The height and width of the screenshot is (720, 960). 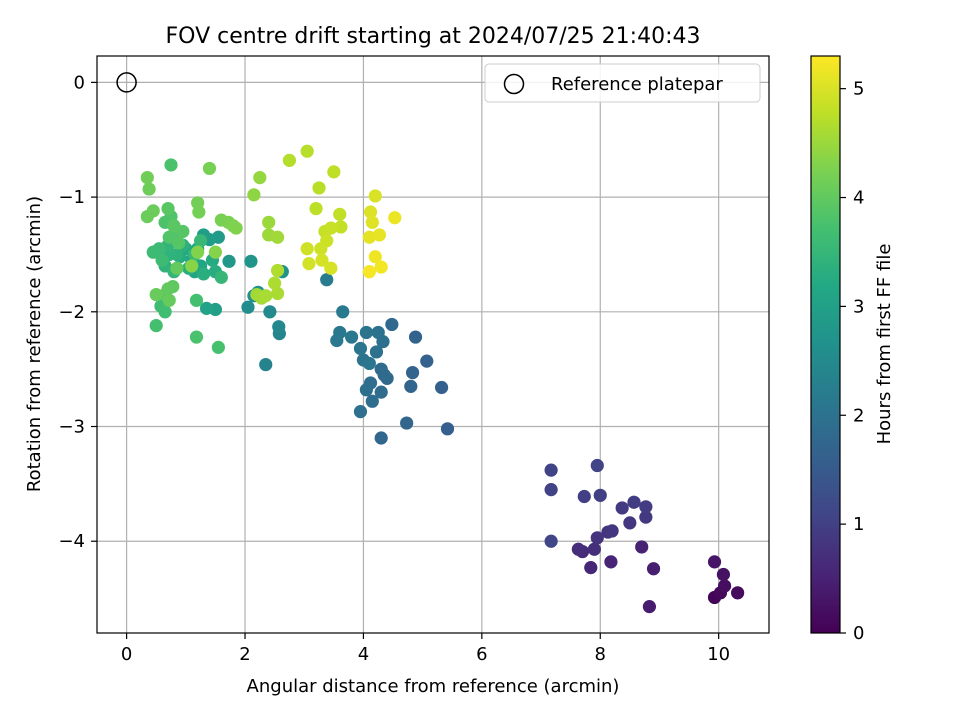 What do you see at coordinates (433, 686) in the screenshot?
I see `x-axis-label: Angular distance from reference (arcmin)` at bounding box center [433, 686].